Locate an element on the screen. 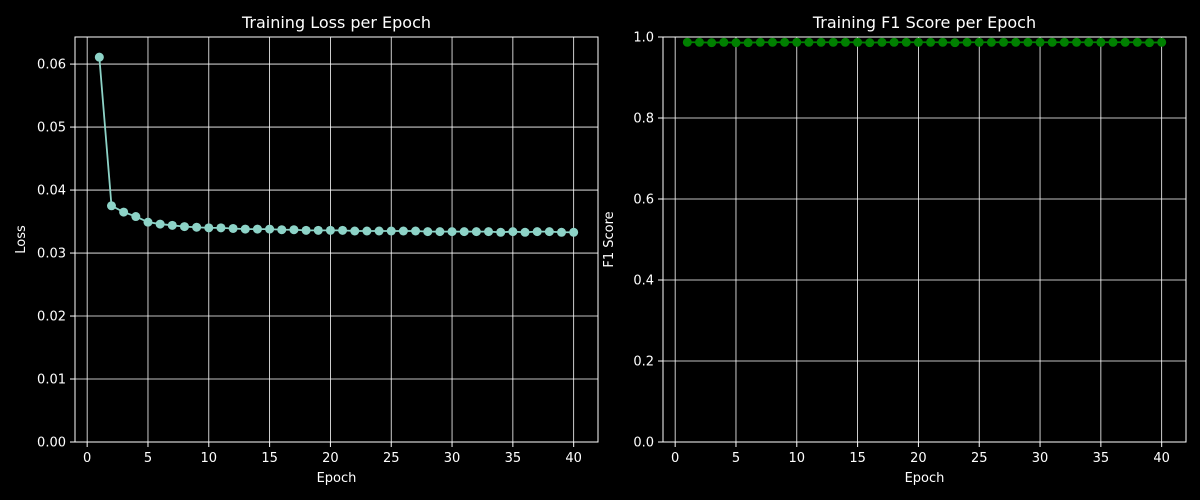 The image size is (1200, 500). chart-title: Training F1 Score per Epoch is located at coordinates (924, 22).